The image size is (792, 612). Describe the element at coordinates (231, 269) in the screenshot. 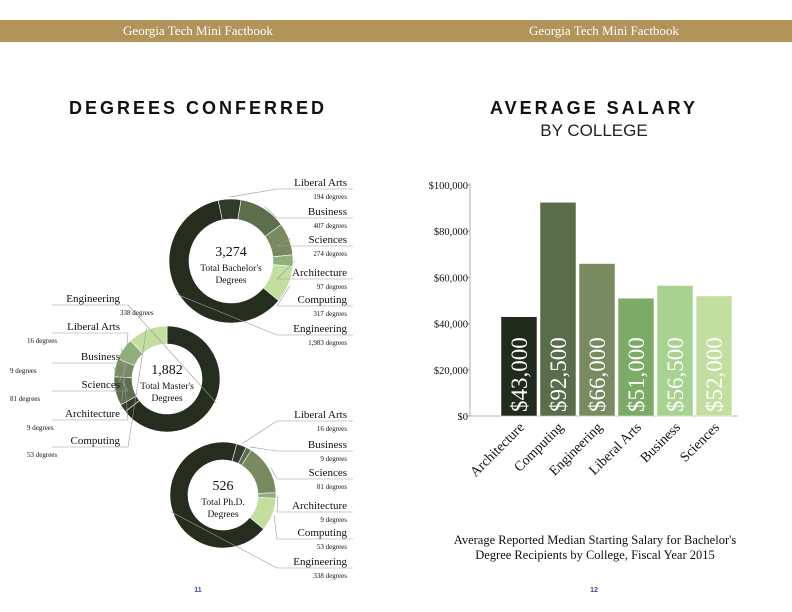

I see `donut-label-line1: Total Bachelor's` at that location.